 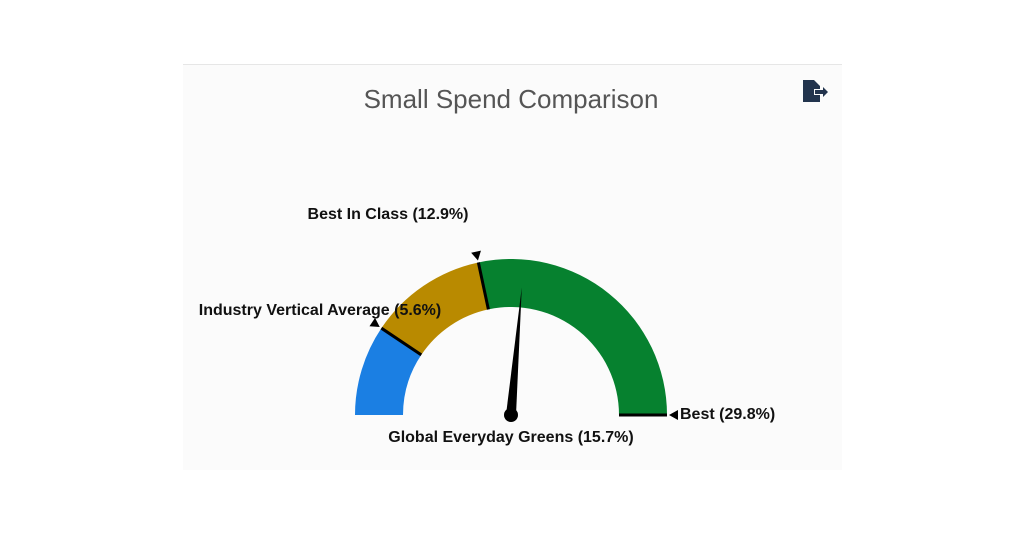 I want to click on export-icon, so click(x=811, y=91).